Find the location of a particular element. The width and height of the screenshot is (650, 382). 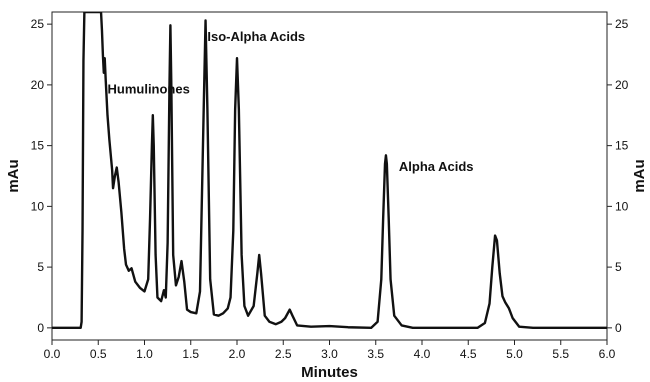

y-right-tick-label: 5 is located at coordinates (618, 267).